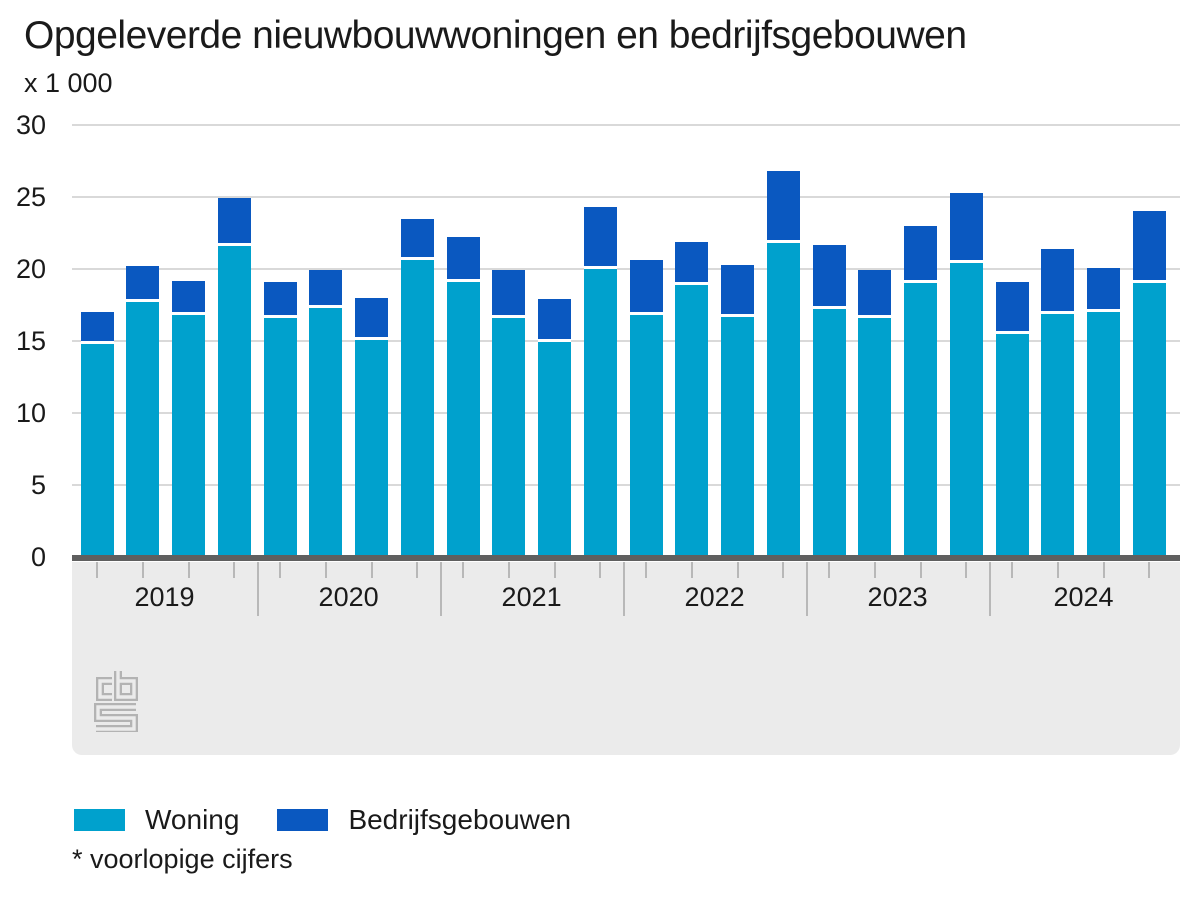 This screenshot has width=1200, height=900. Describe the element at coordinates (38, 557) in the screenshot. I see `y-axis-label: 0` at that location.